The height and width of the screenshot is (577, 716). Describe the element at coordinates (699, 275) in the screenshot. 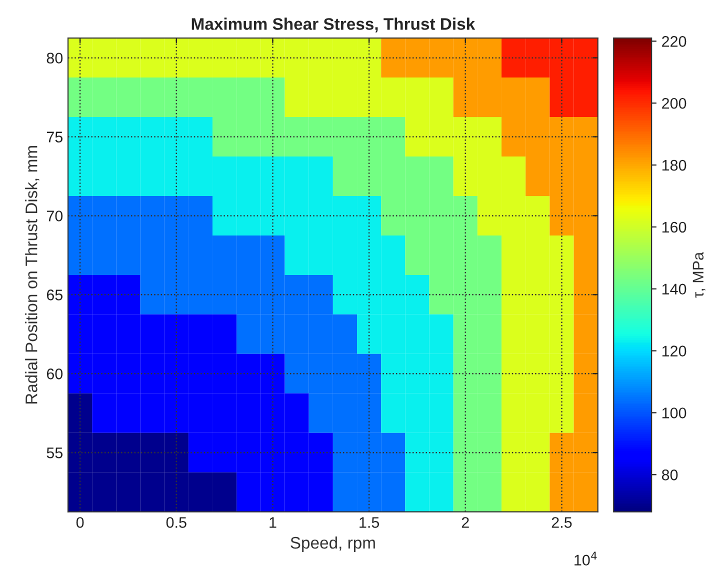

I see `color-bar-title: τ, MPa` at that location.